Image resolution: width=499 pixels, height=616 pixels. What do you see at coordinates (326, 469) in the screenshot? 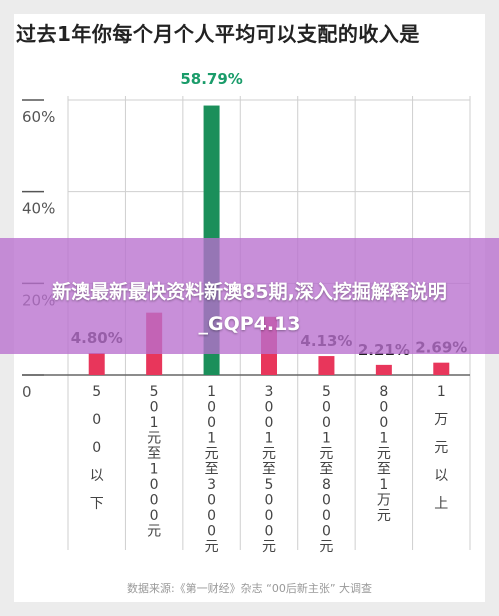
I see `category-label: 5 0 0 1 元至 8 0 0 0 元` at bounding box center [326, 469].